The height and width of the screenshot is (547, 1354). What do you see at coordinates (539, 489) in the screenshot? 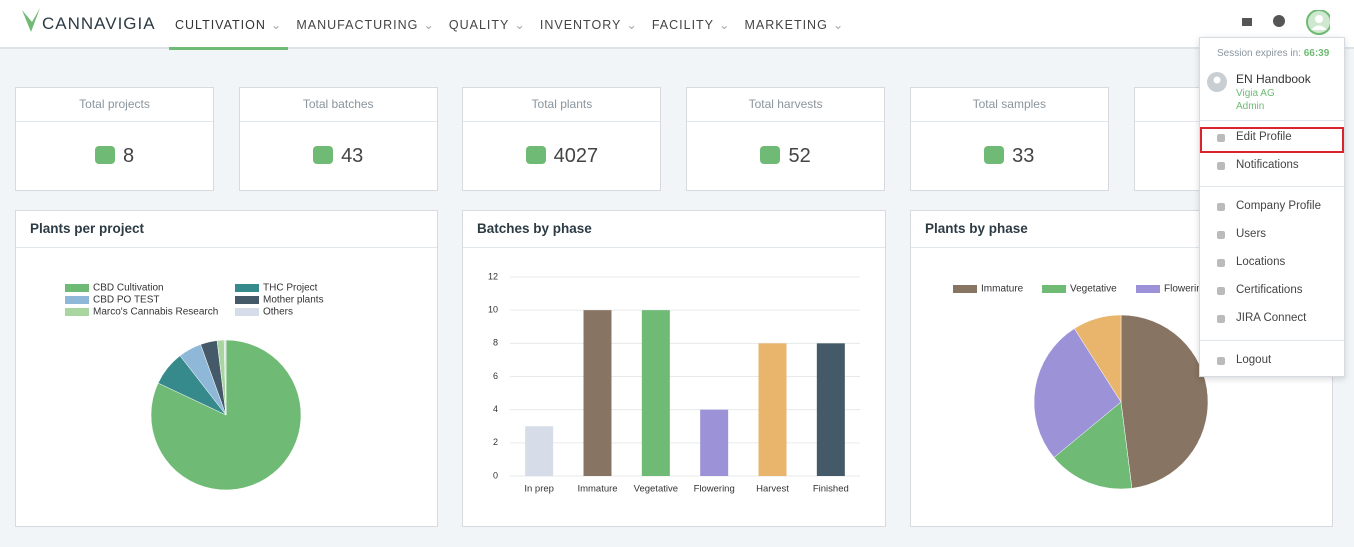
I see `x-tick-label: In prep` at bounding box center [539, 489].